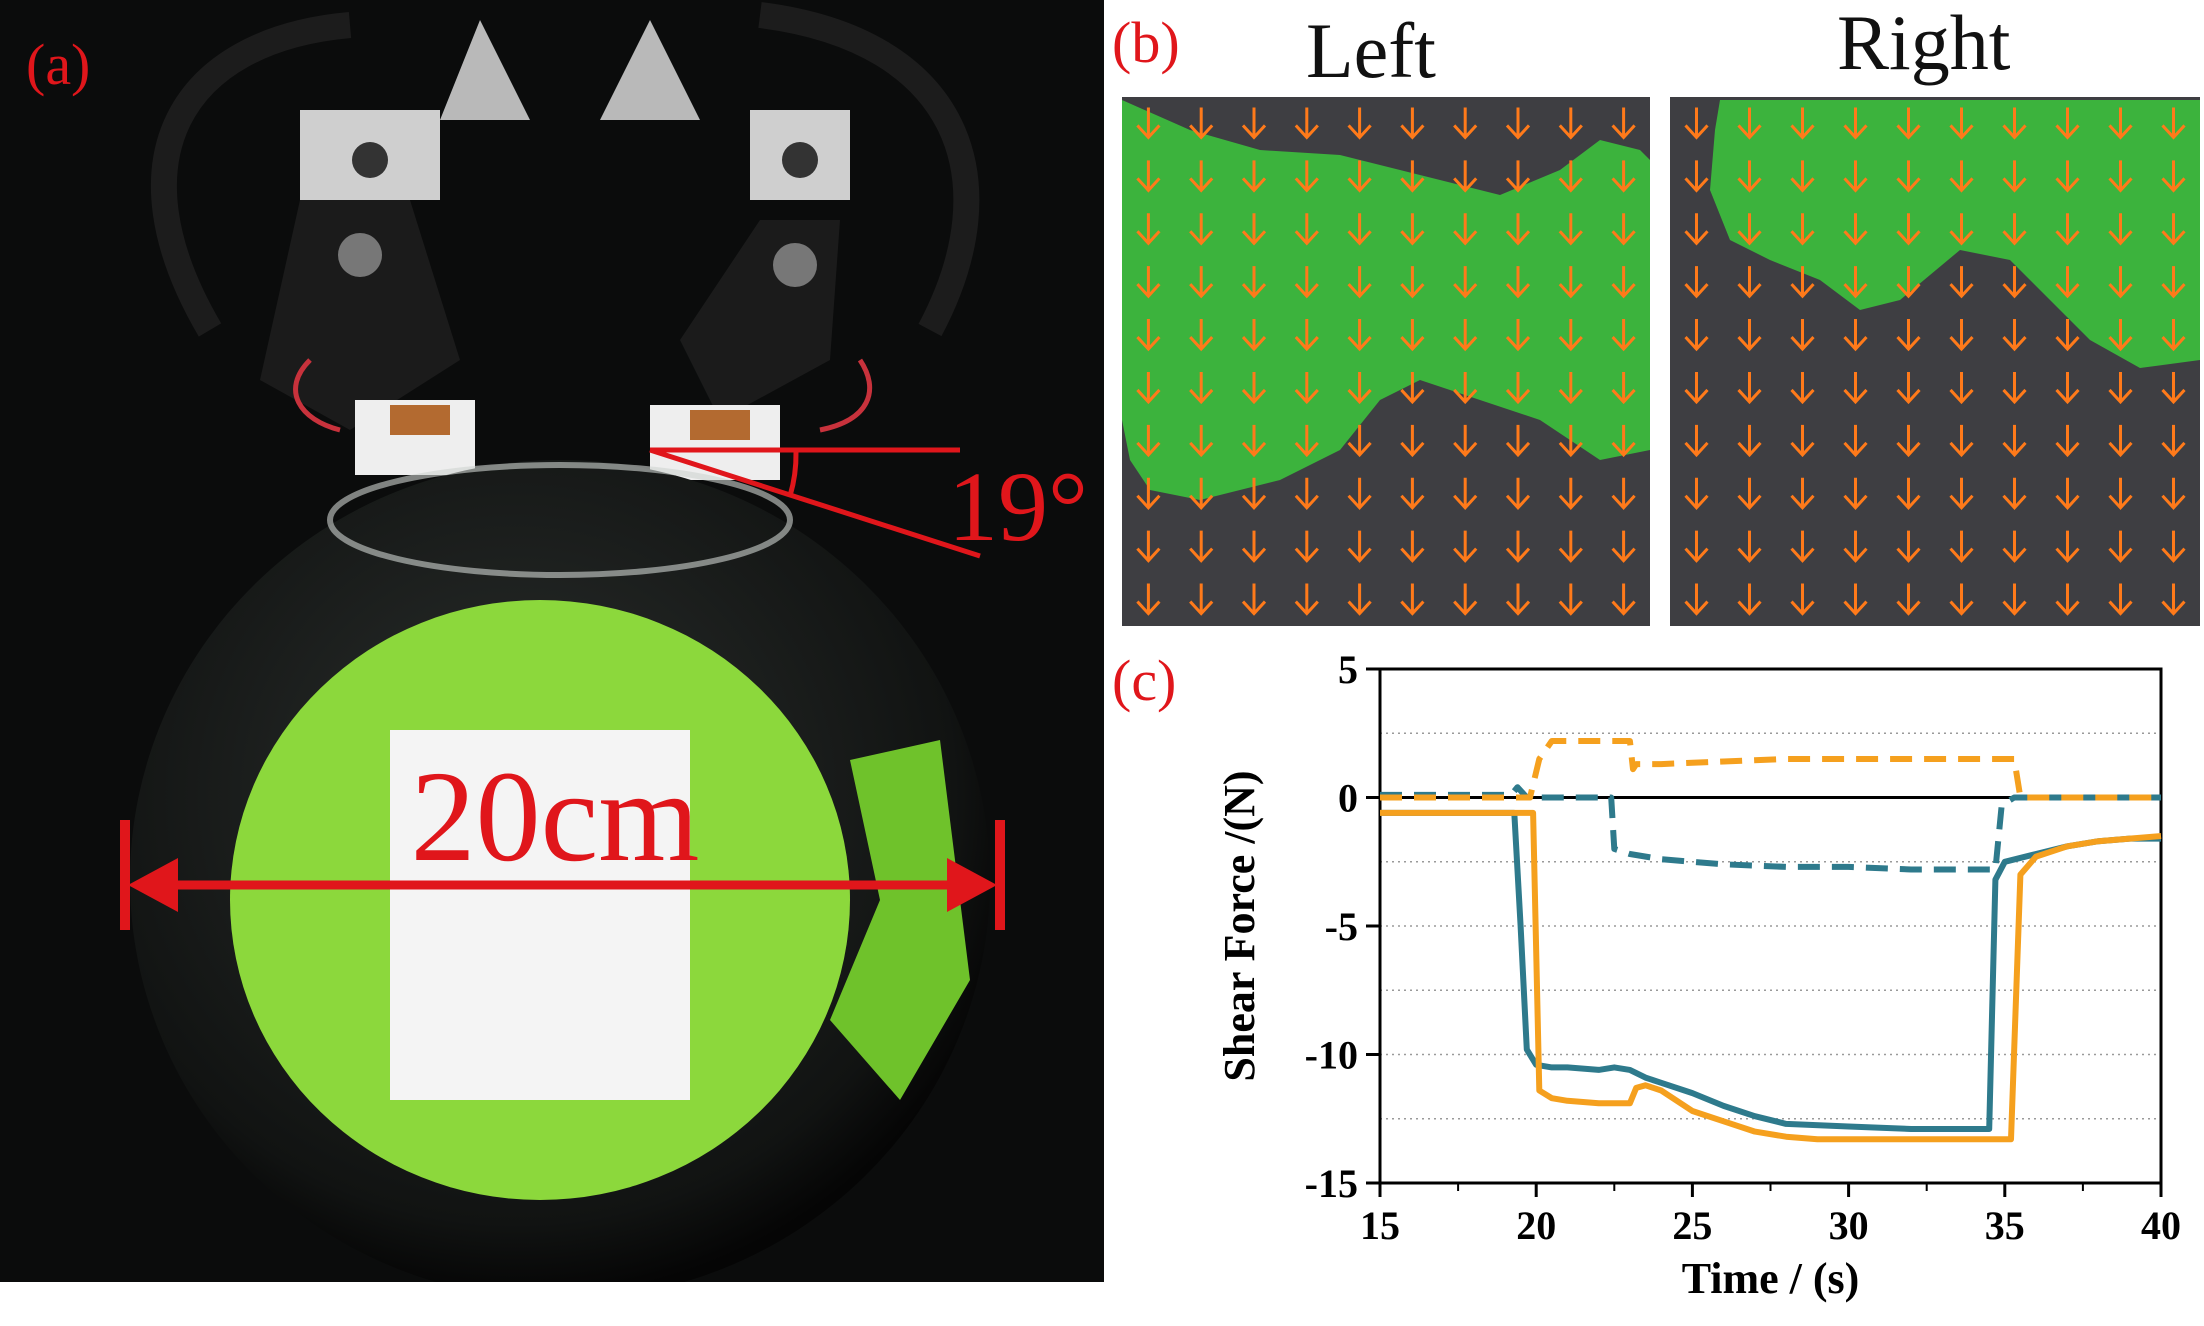 The height and width of the screenshot is (1326, 2204). I want to click on x-tick-label: 20, so click(1536, 1225).